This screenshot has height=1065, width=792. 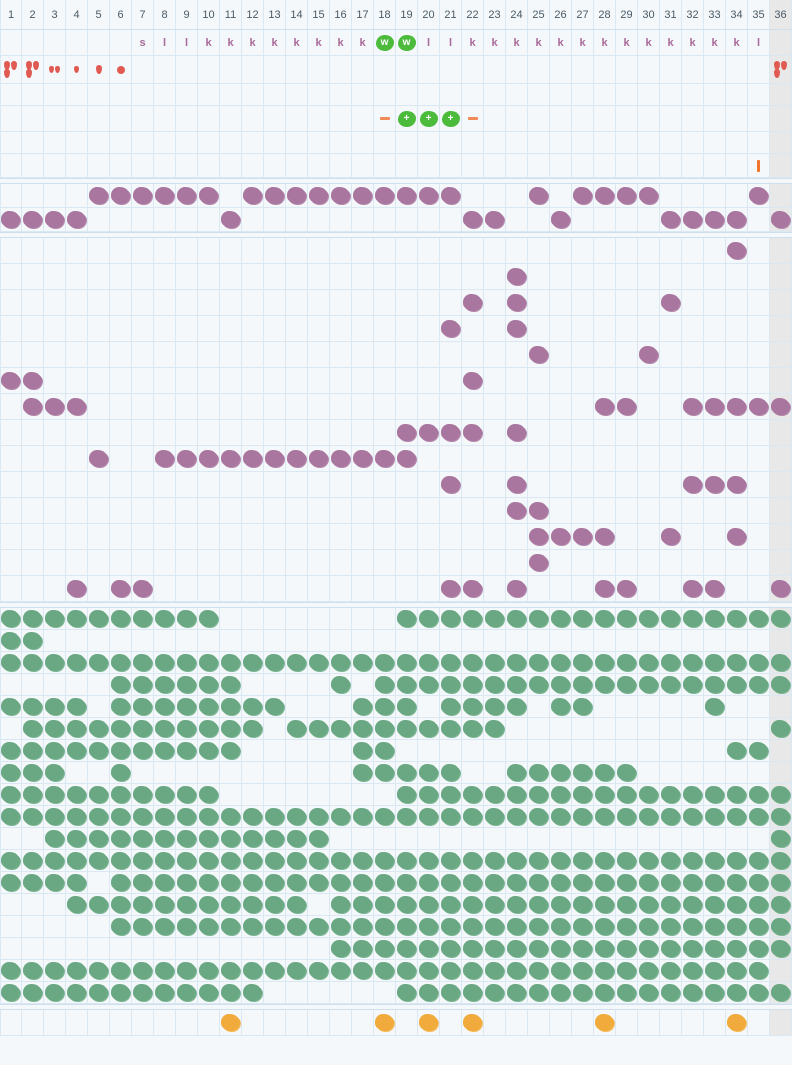 I want to click on tick-cell, so click(x=561, y=165).